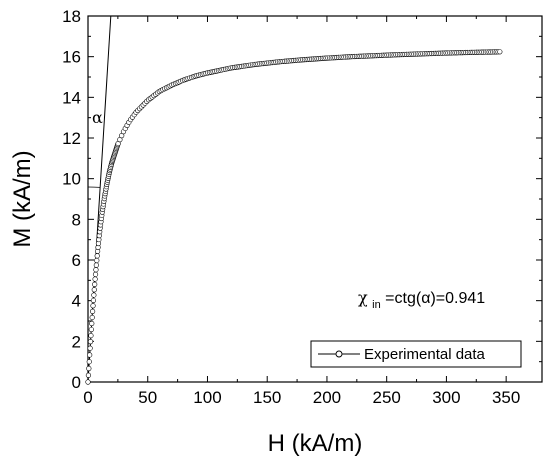 This screenshot has width=550, height=469. Describe the element at coordinates (207, 397) in the screenshot. I see `x-tick-label: 100` at that location.